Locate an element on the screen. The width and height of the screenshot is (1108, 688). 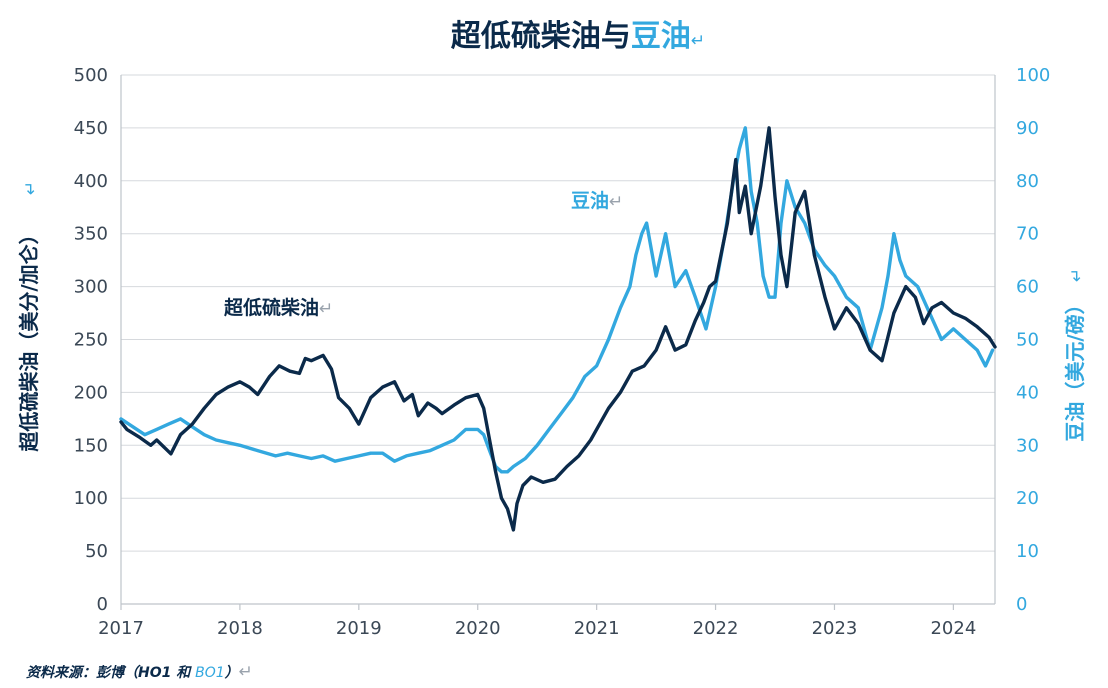
y-tick-right-label: 60 is located at coordinates (1027, 287).